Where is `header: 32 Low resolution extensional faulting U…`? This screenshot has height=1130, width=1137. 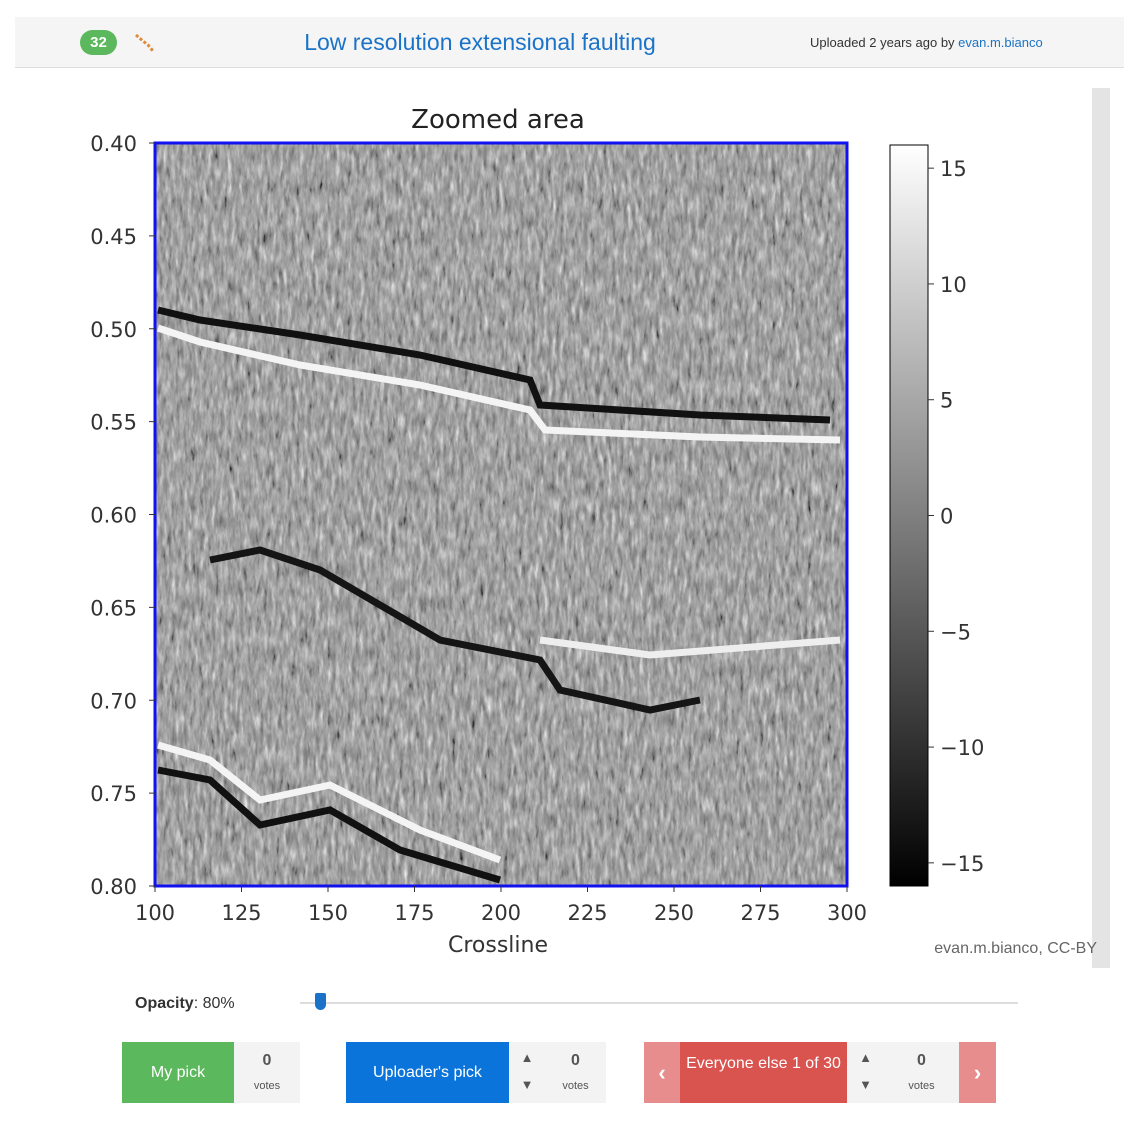
header: 32 Low resolution extensional faulting U… is located at coordinates (569, 42).